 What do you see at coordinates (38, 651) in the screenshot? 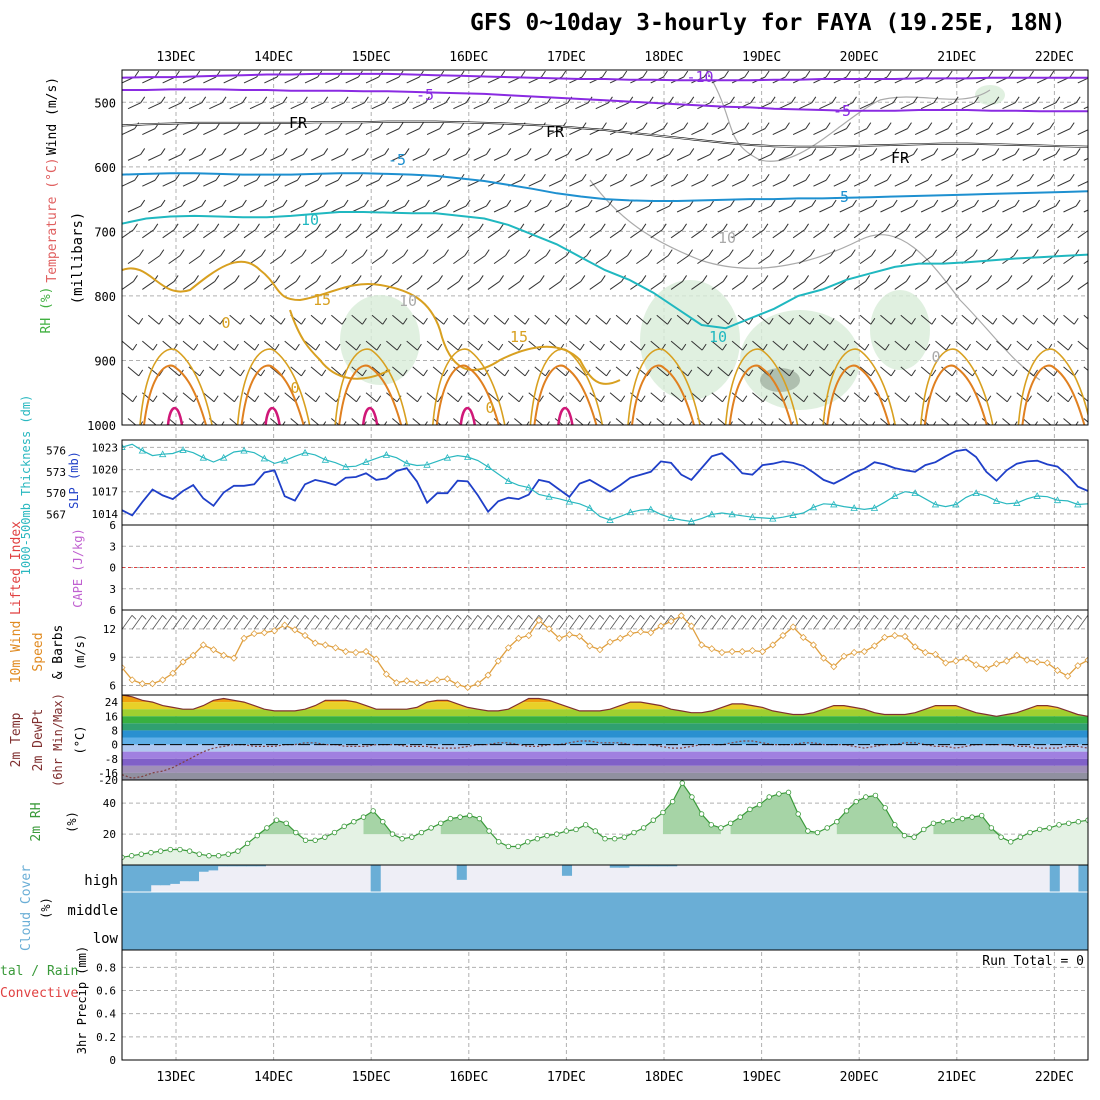
I see `wind-ylabel-b: Speed` at bounding box center [38, 651].